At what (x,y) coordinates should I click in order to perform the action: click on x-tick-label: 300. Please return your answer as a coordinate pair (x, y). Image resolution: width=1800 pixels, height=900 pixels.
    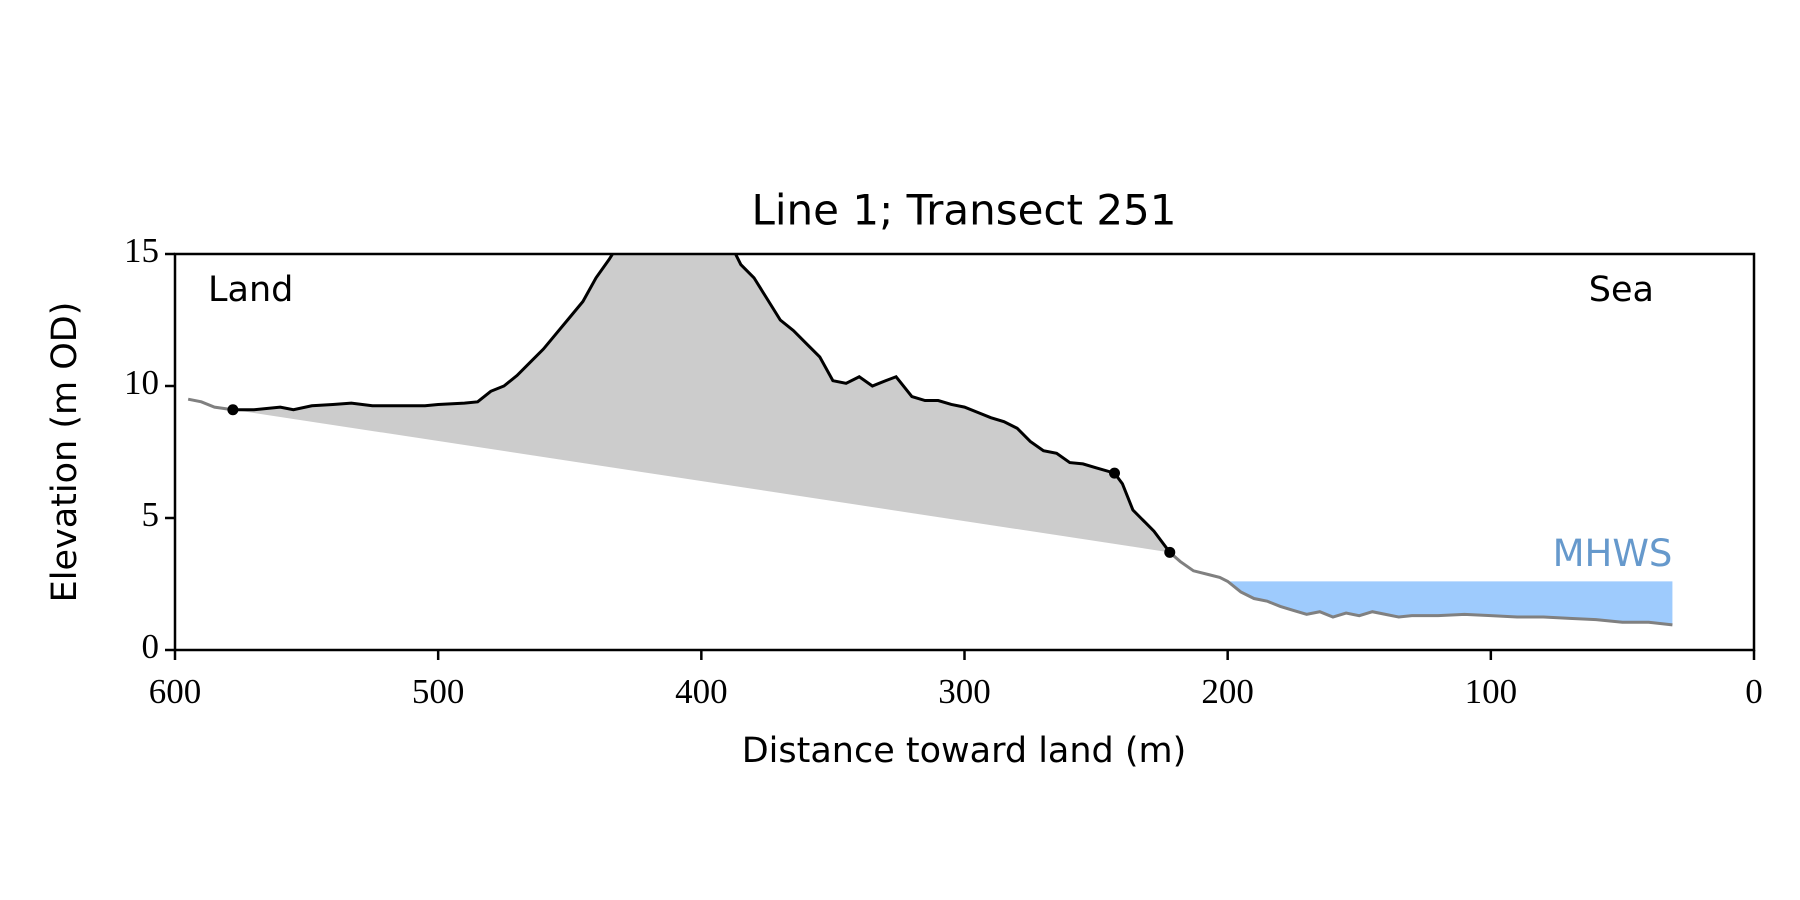
    Looking at the image, I should click on (964, 691).